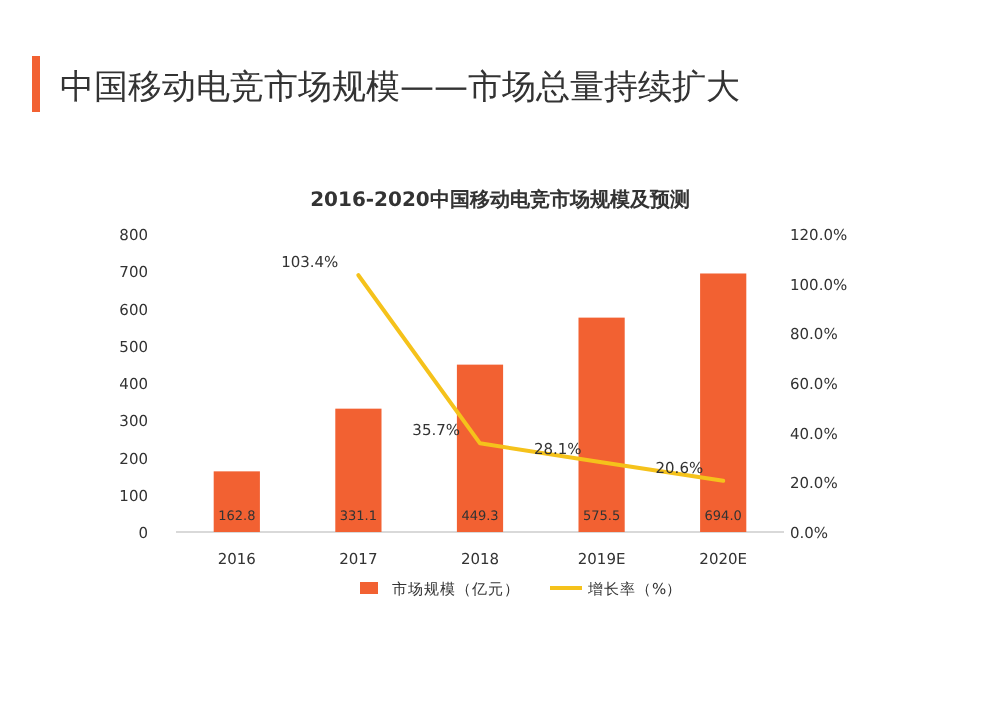 This screenshot has height=724, width=1000. I want to click on chart-title: 中国移动电竞市场规模——市场总量持续扩大, so click(400, 88).